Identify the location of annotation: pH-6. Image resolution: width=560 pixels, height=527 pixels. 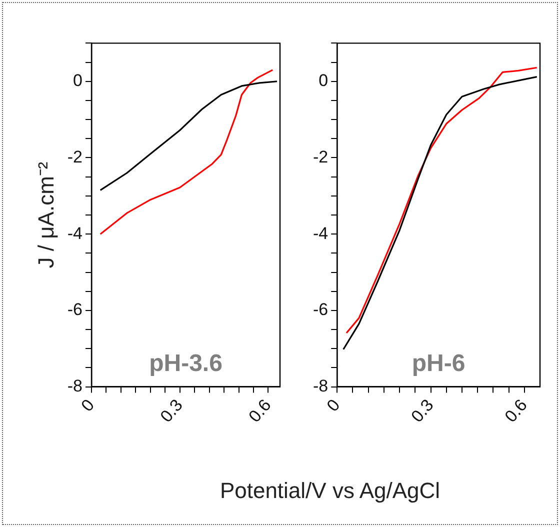
(439, 363).